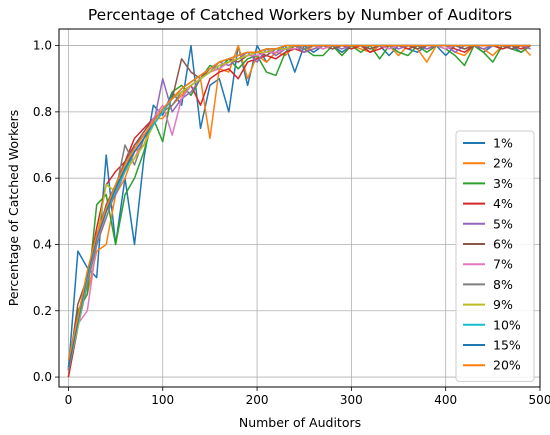 The width and height of the screenshot is (550, 435). Describe the element at coordinates (42, 46) in the screenshot. I see `y-tick-label: 1.0` at that location.